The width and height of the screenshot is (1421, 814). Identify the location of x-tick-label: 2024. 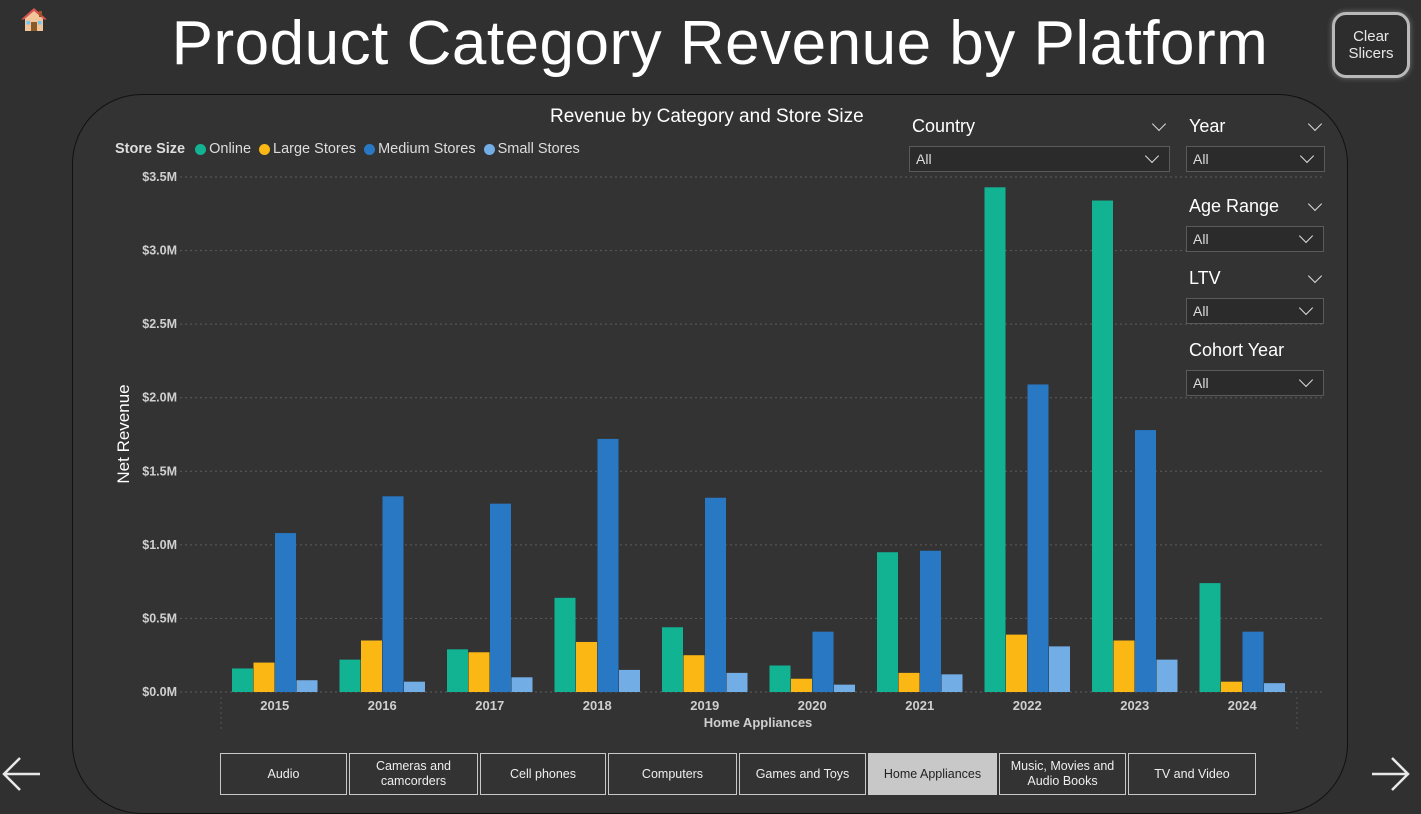
(1243, 705).